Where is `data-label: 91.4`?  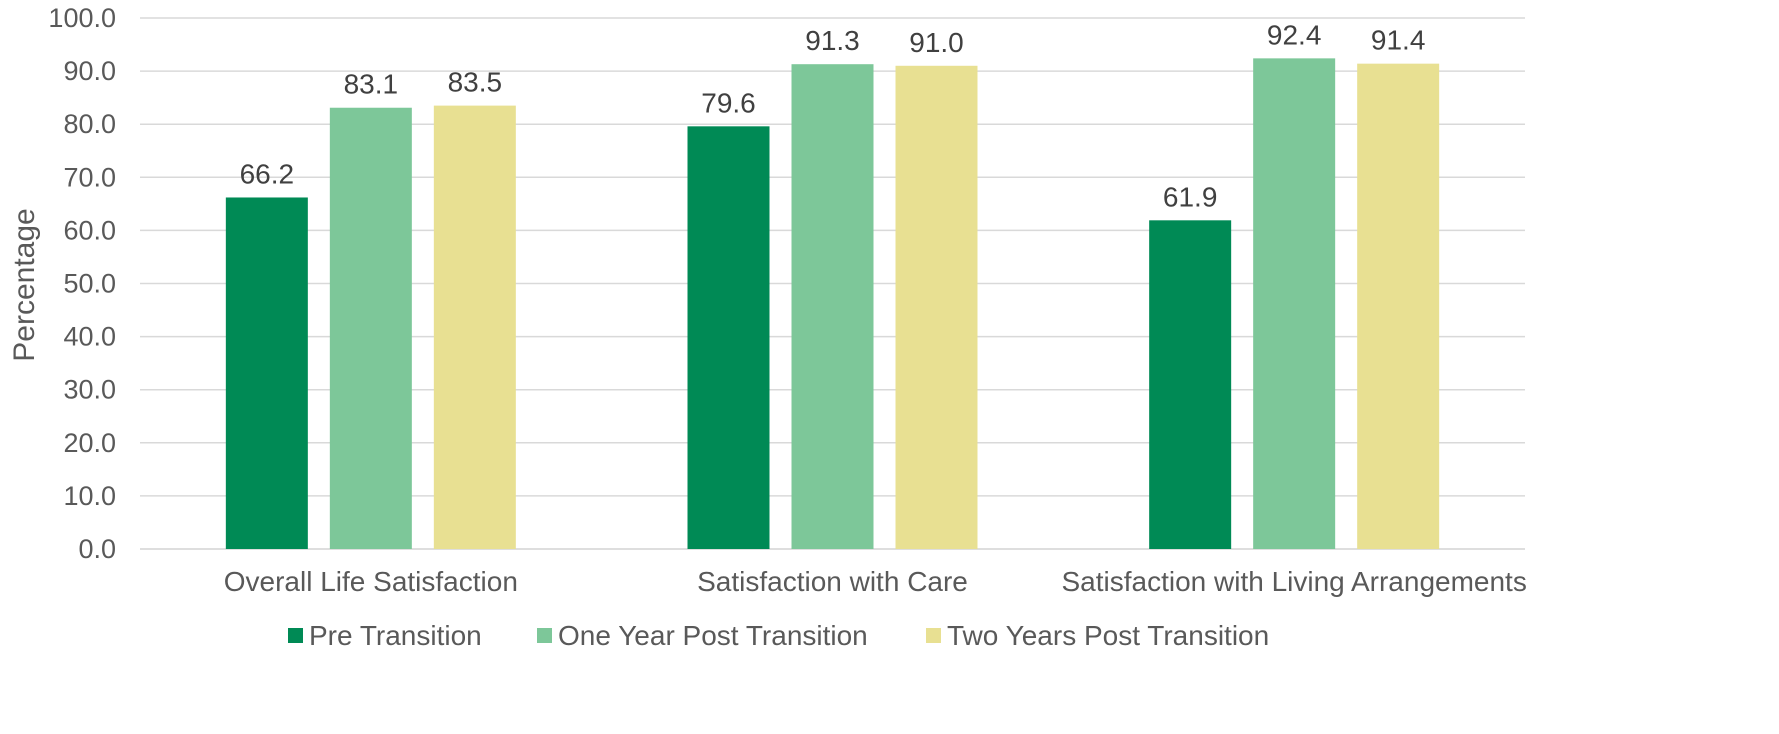 data-label: 91.4 is located at coordinates (1398, 40).